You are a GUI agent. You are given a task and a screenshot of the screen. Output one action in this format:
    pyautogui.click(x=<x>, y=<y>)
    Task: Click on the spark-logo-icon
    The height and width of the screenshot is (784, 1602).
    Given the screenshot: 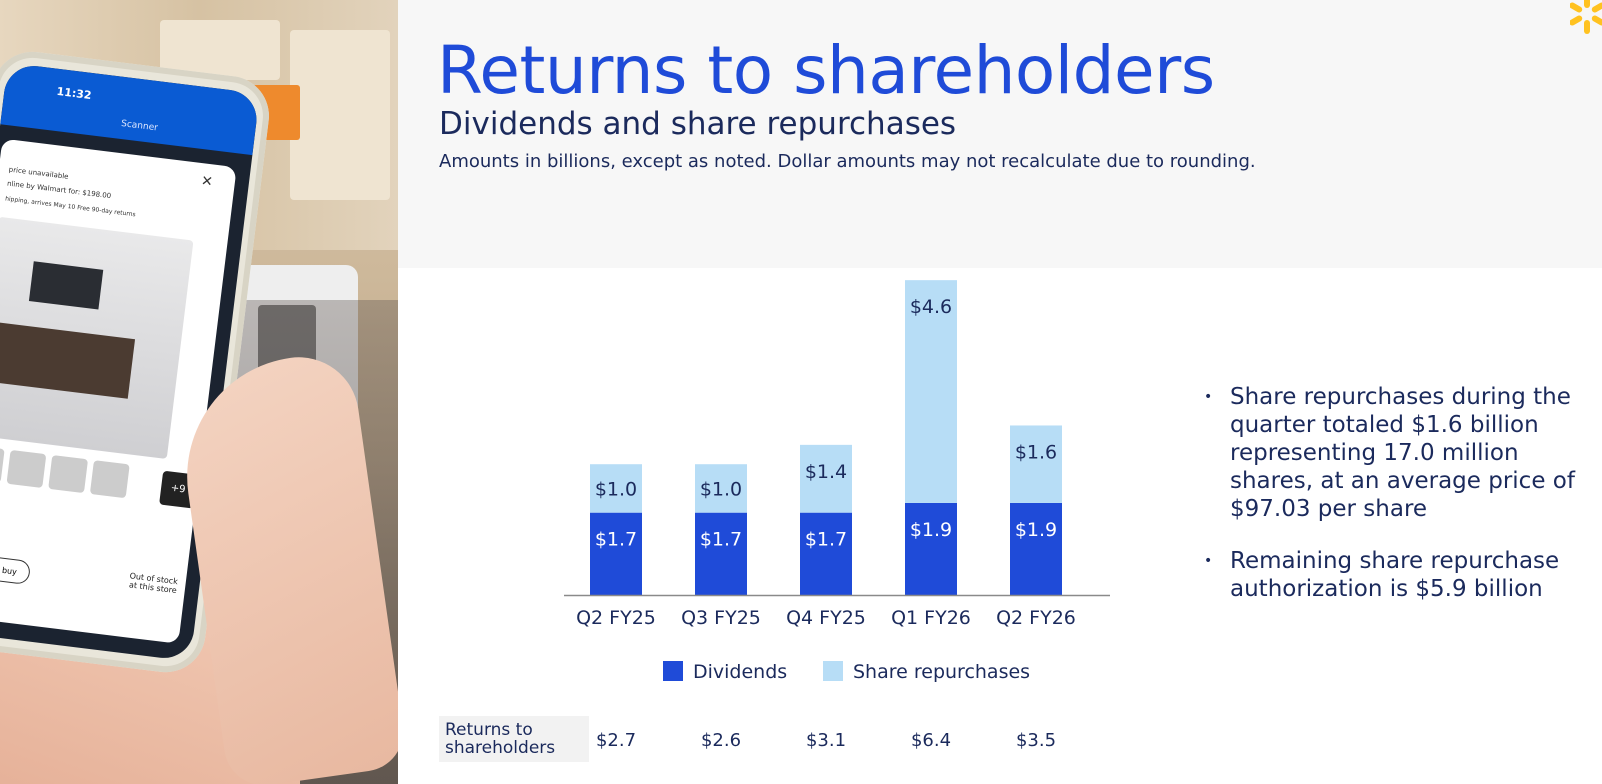 What is the action you would take?
    pyautogui.click(x=1586, y=17)
    